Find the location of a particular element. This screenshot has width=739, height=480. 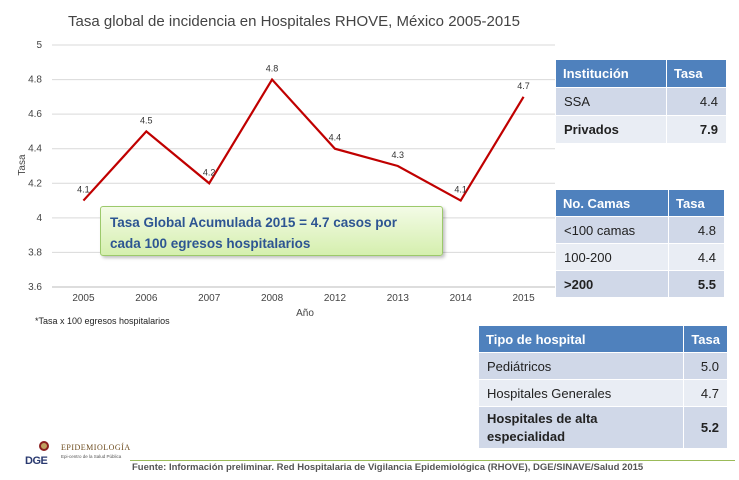

row-value: 5.0 is located at coordinates (705, 366).